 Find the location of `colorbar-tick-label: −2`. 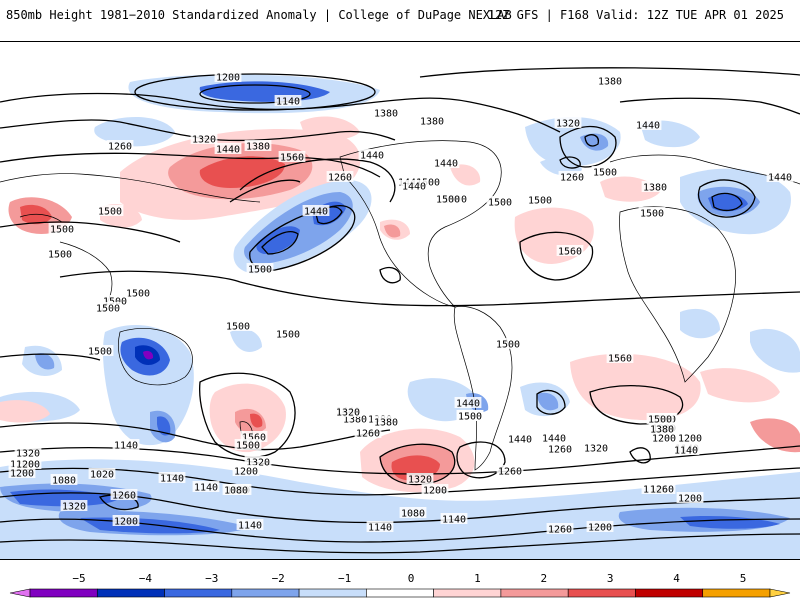

colorbar-tick-label: −2 is located at coordinates (278, 578).